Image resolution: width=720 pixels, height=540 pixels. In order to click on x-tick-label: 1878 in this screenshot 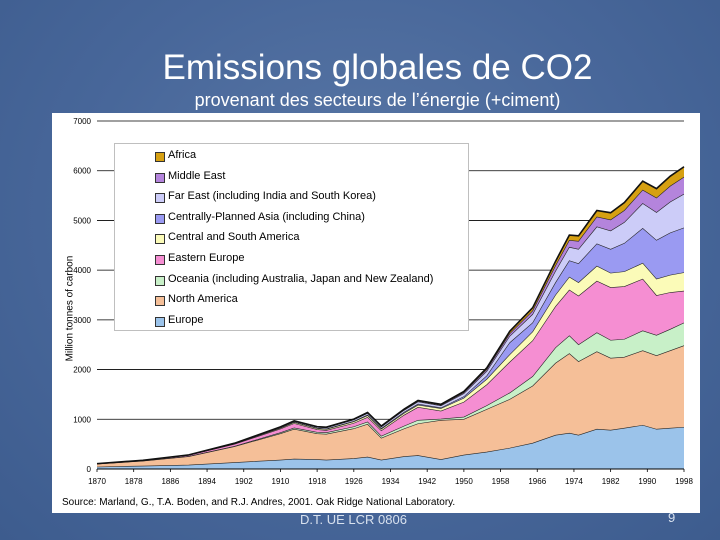, I will do `click(134, 481)`.